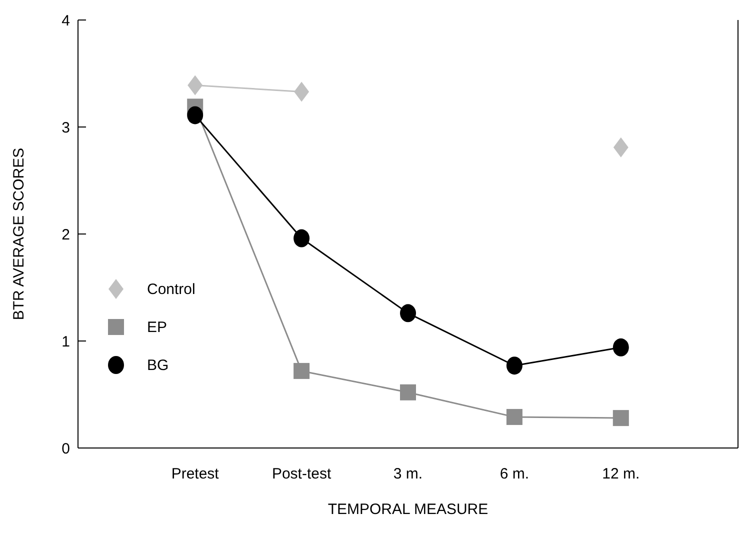 This screenshot has height=540, width=756. Describe the element at coordinates (66, 449) in the screenshot. I see `y-tick-label: 0` at that location.